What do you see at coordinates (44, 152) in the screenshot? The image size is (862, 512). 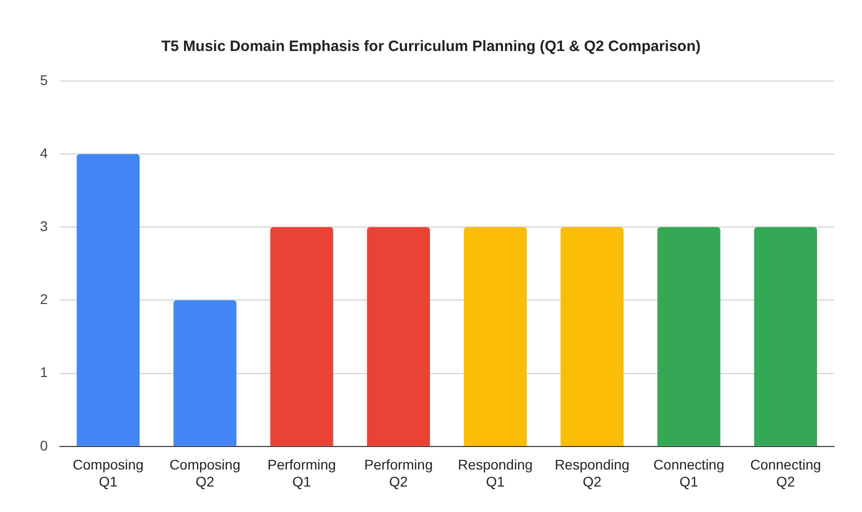 I see `y-tick-label: 4` at bounding box center [44, 152].